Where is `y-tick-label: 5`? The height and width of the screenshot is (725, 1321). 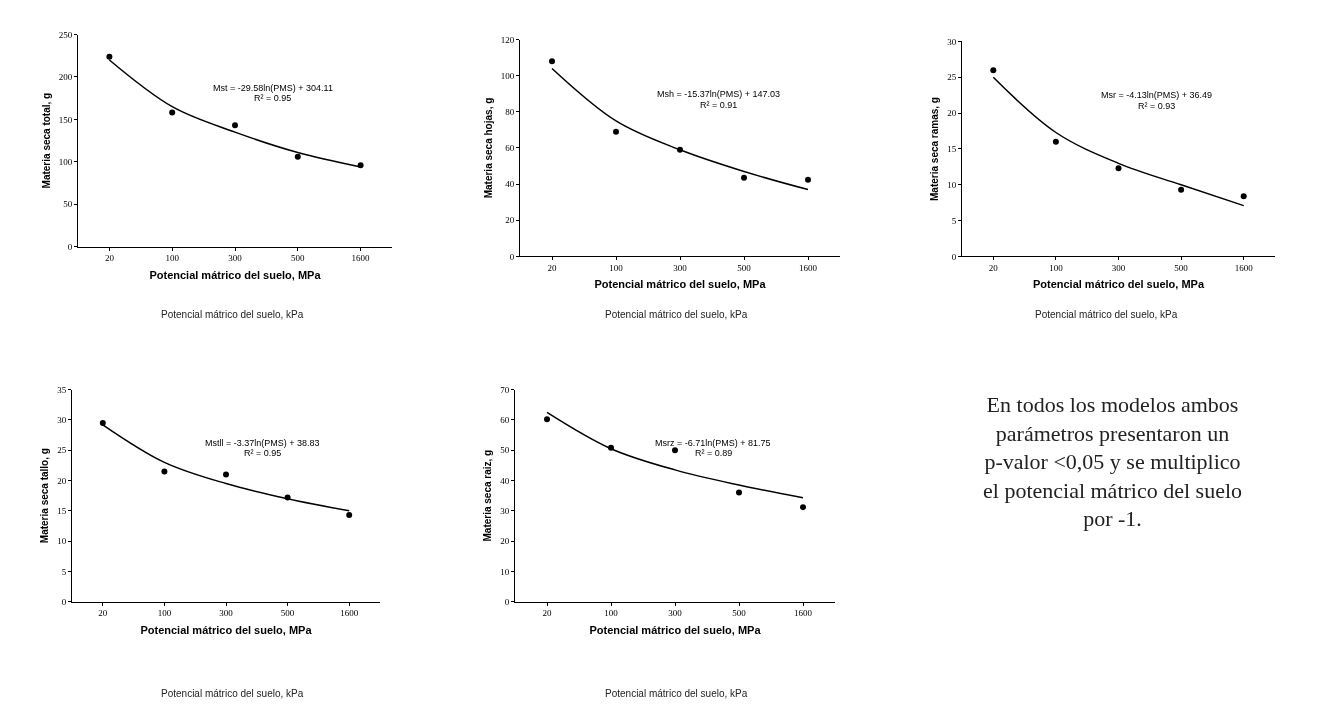
y-tick-label: 5 is located at coordinates (954, 220).